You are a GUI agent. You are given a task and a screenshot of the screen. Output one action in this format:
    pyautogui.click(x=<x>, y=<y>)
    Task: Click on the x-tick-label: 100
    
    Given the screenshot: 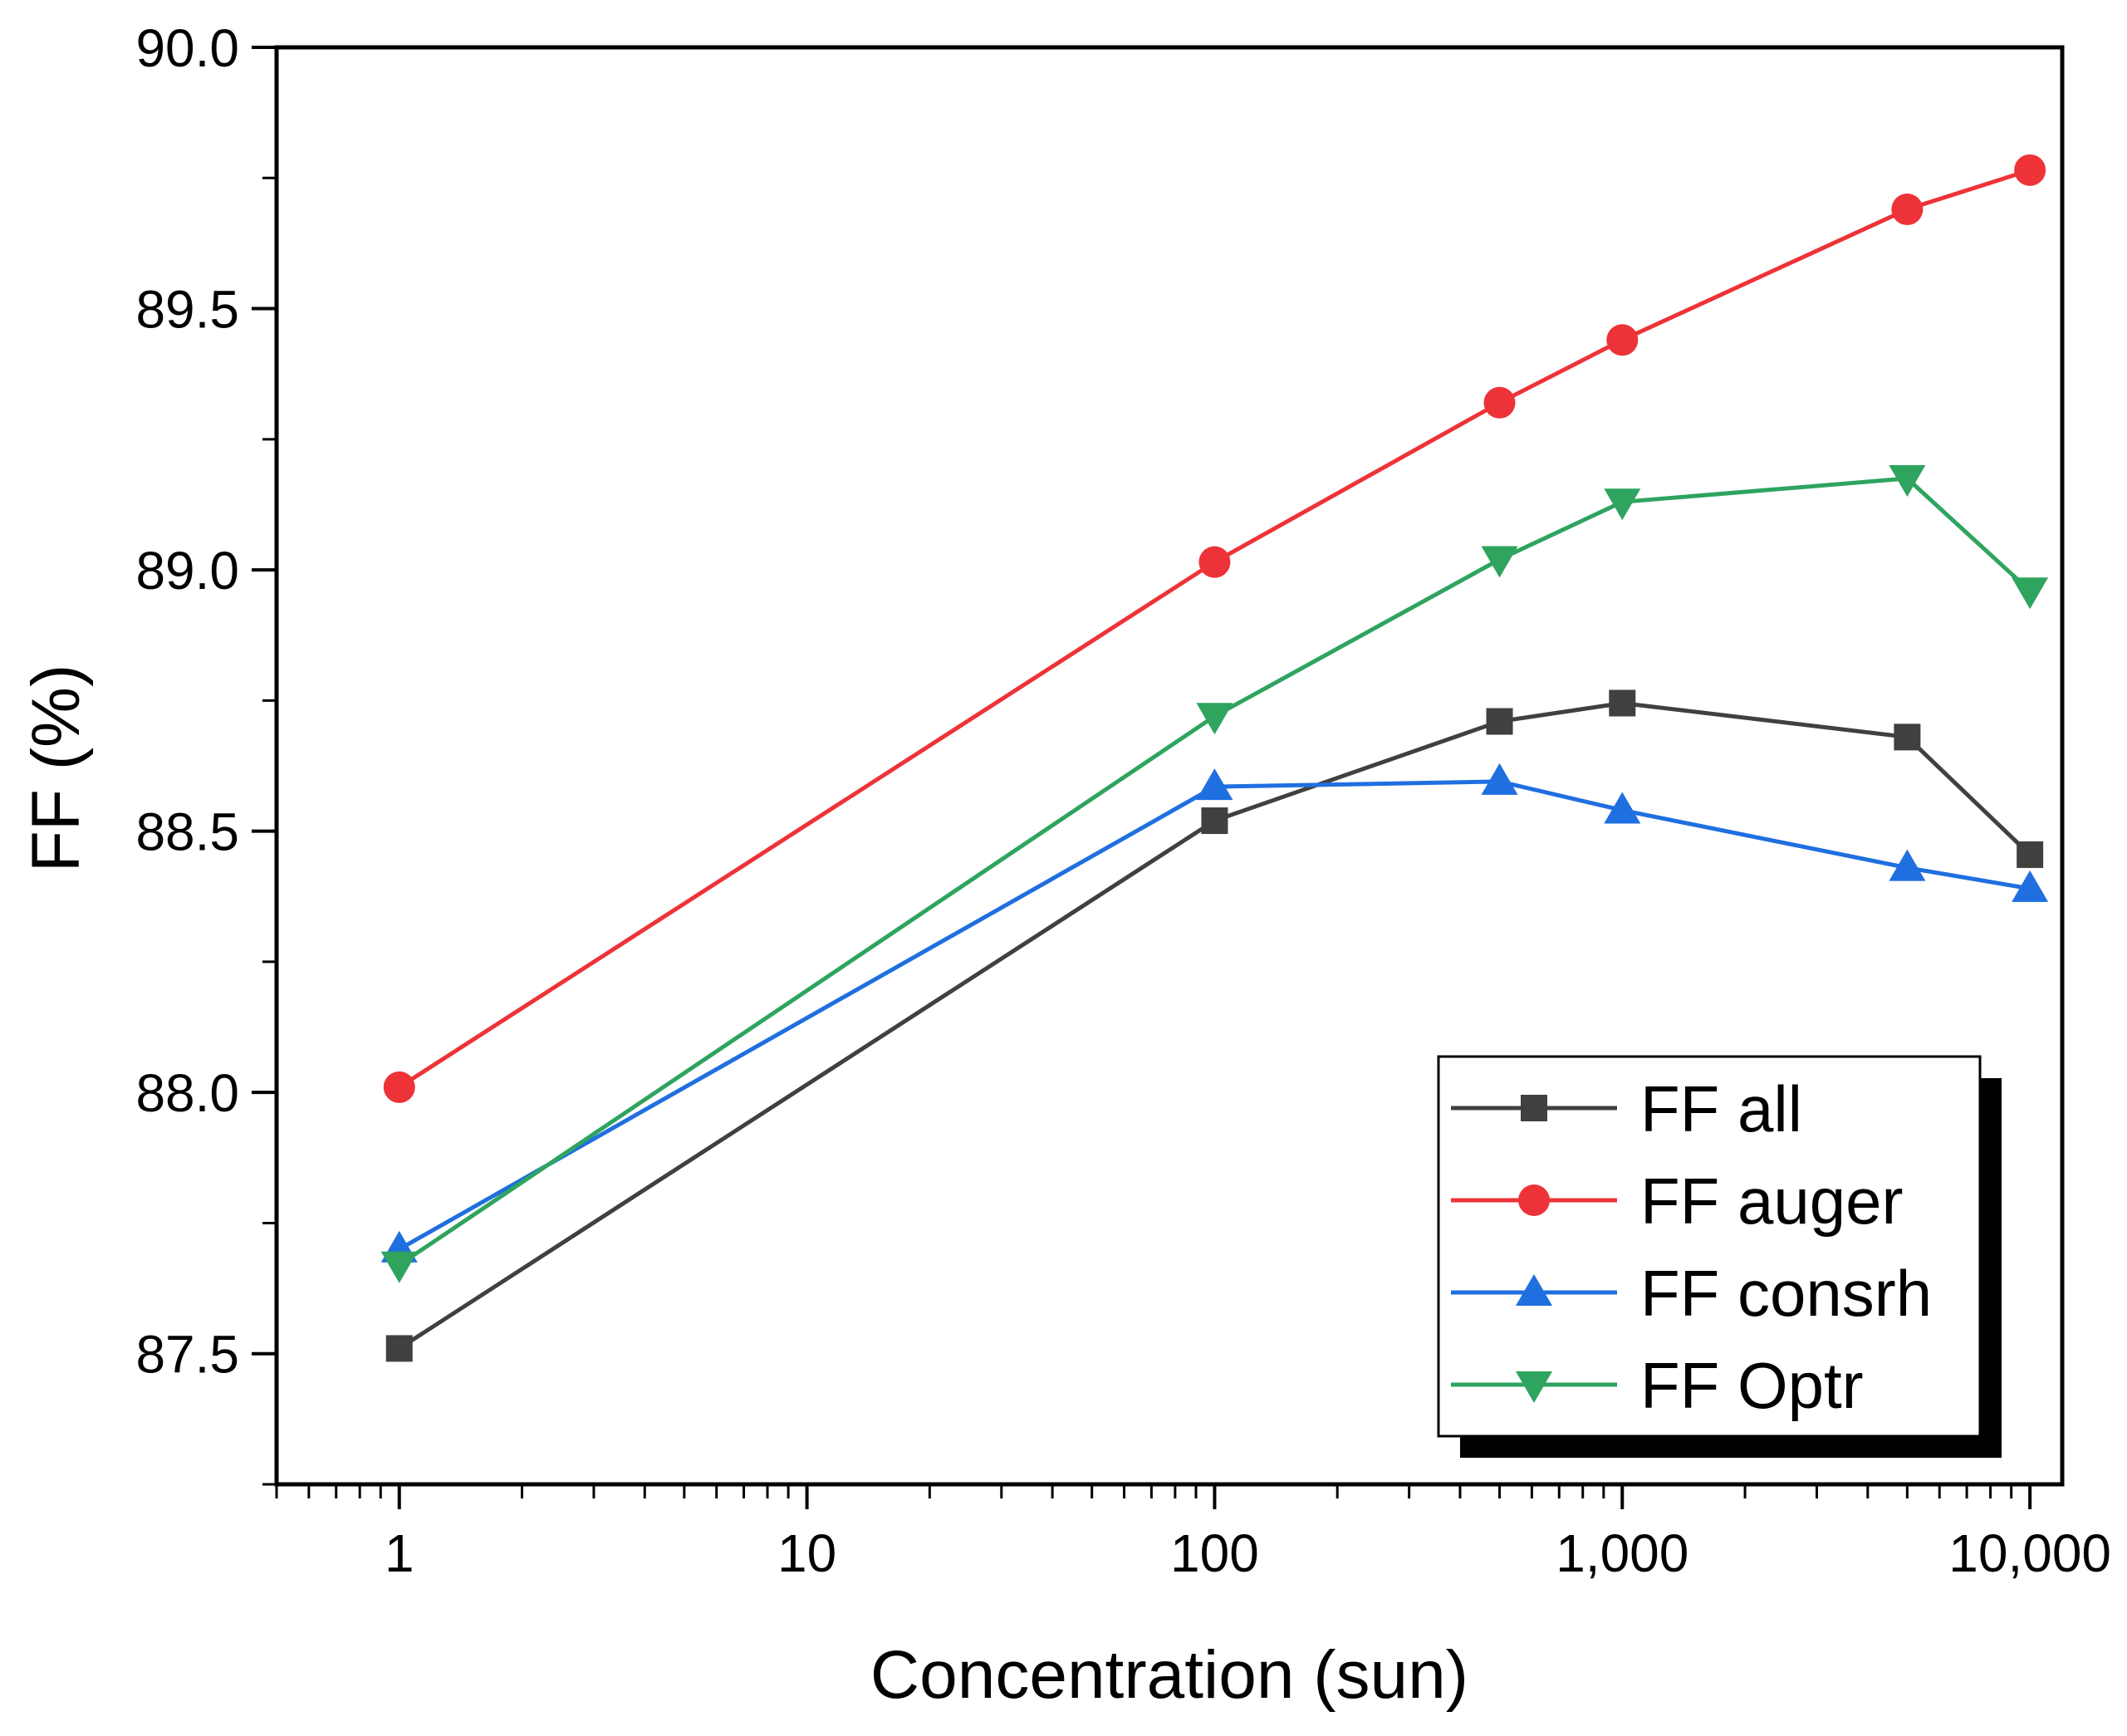 What is the action you would take?
    pyautogui.click(x=1214, y=1553)
    